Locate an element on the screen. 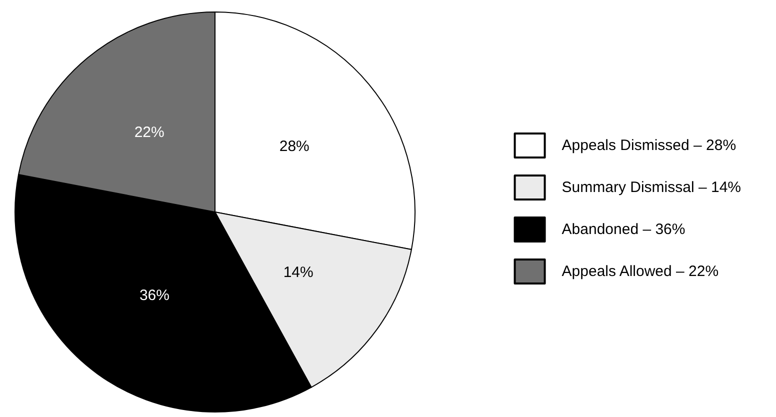 The height and width of the screenshot is (417, 776). legend-label: Abandoned – 36% is located at coordinates (624, 229).